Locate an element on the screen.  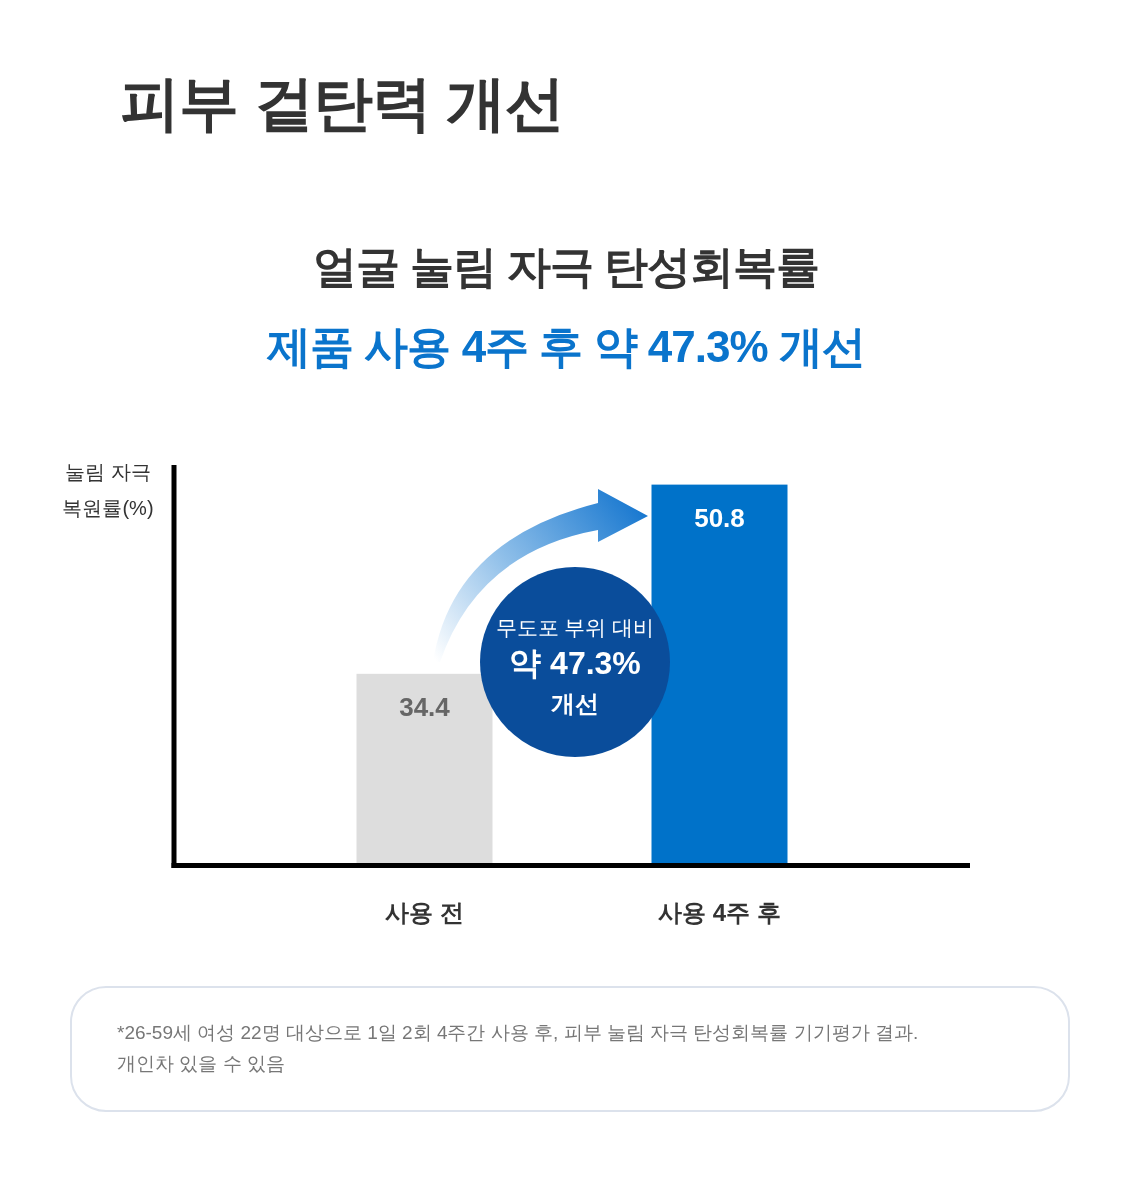
subtitle: 얼굴 눌림 자극 탄성회복률 is located at coordinates (566, 267).